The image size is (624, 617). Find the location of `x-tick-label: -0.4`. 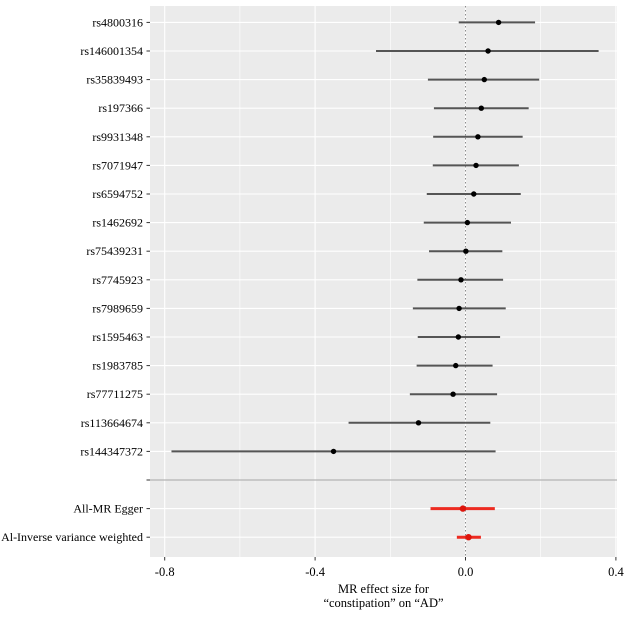

x-tick-label: -0.4 is located at coordinates (315, 572).